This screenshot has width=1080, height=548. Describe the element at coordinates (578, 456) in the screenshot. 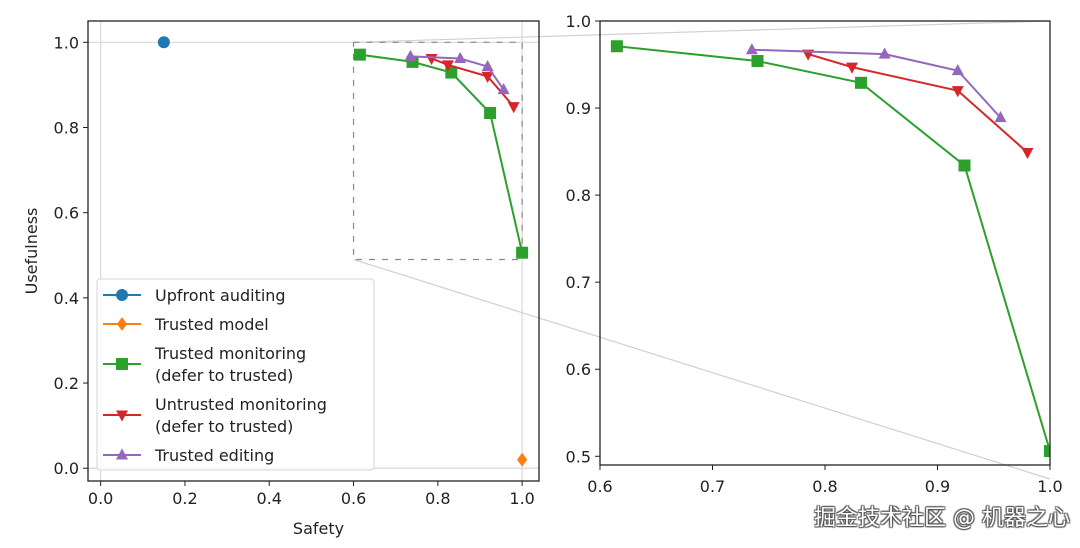

I see `y-tick-label: 0.5` at that location.